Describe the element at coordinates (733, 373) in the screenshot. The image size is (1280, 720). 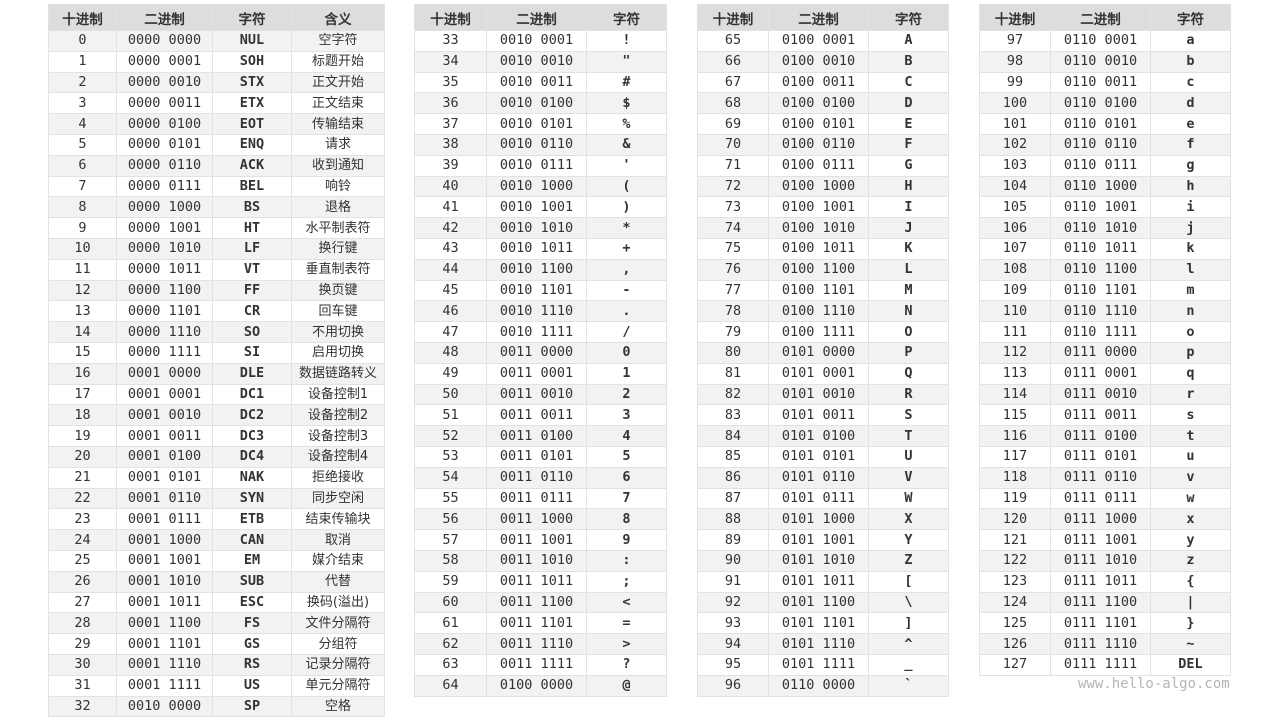
I see `cell-dec: 81` at that location.